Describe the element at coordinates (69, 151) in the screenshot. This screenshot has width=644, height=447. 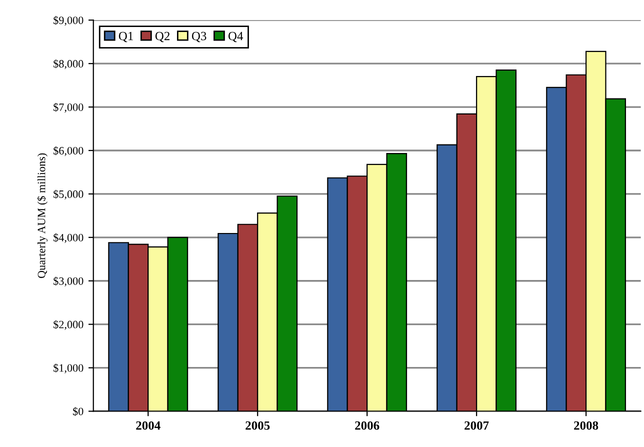
I see `y-tick-label: $6,000` at that location.